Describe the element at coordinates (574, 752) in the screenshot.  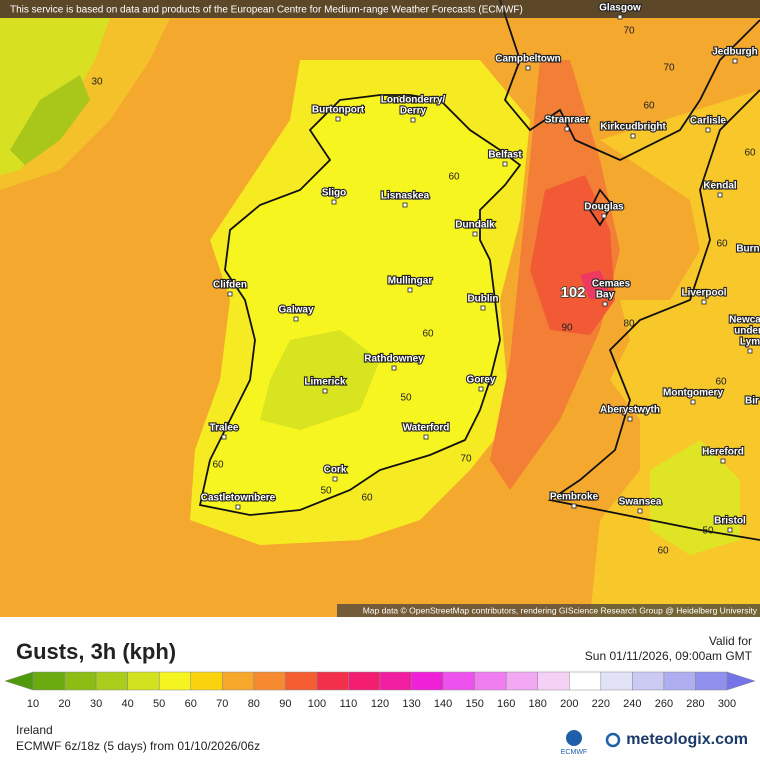
I see `ecmwf-logo: ECMWF` at that location.